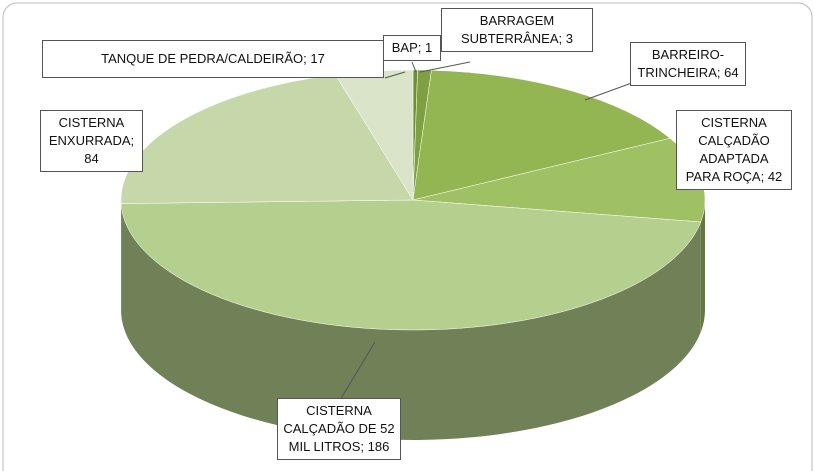 Image resolution: width=815 pixels, height=471 pixels. What do you see at coordinates (517, 30) in the screenshot?
I see `data-label: BARRAGEM SUBTERRÂNEA; 3` at bounding box center [517, 30].